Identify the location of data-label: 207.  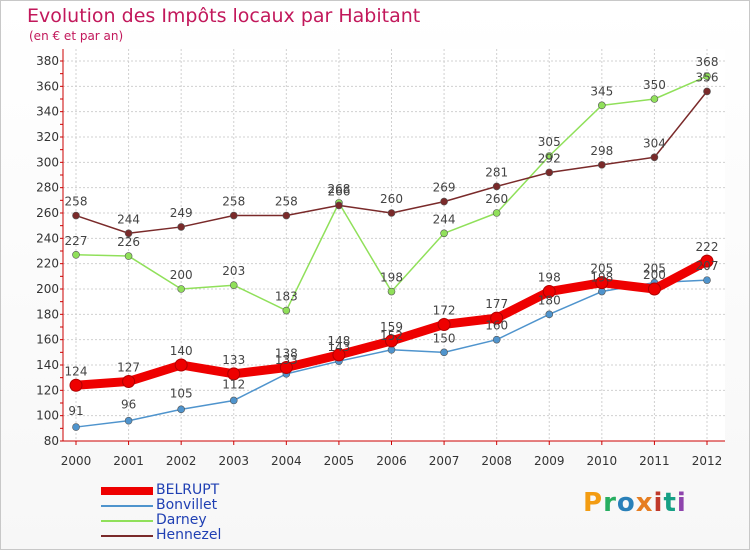
(707, 266).